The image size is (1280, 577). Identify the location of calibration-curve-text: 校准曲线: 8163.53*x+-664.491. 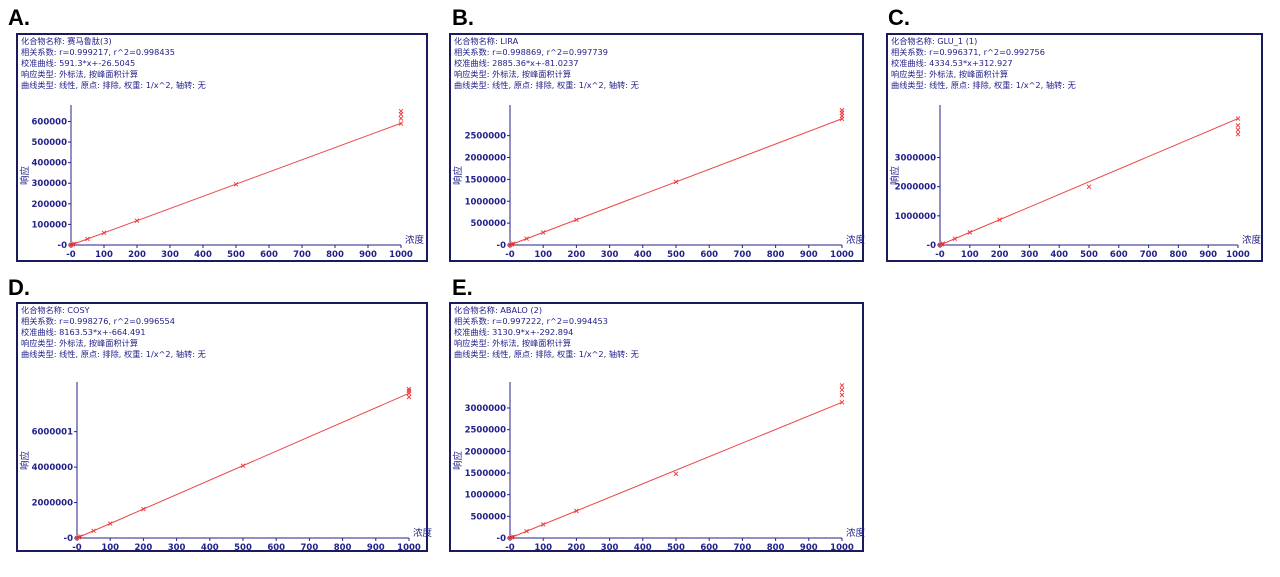
(83, 332).